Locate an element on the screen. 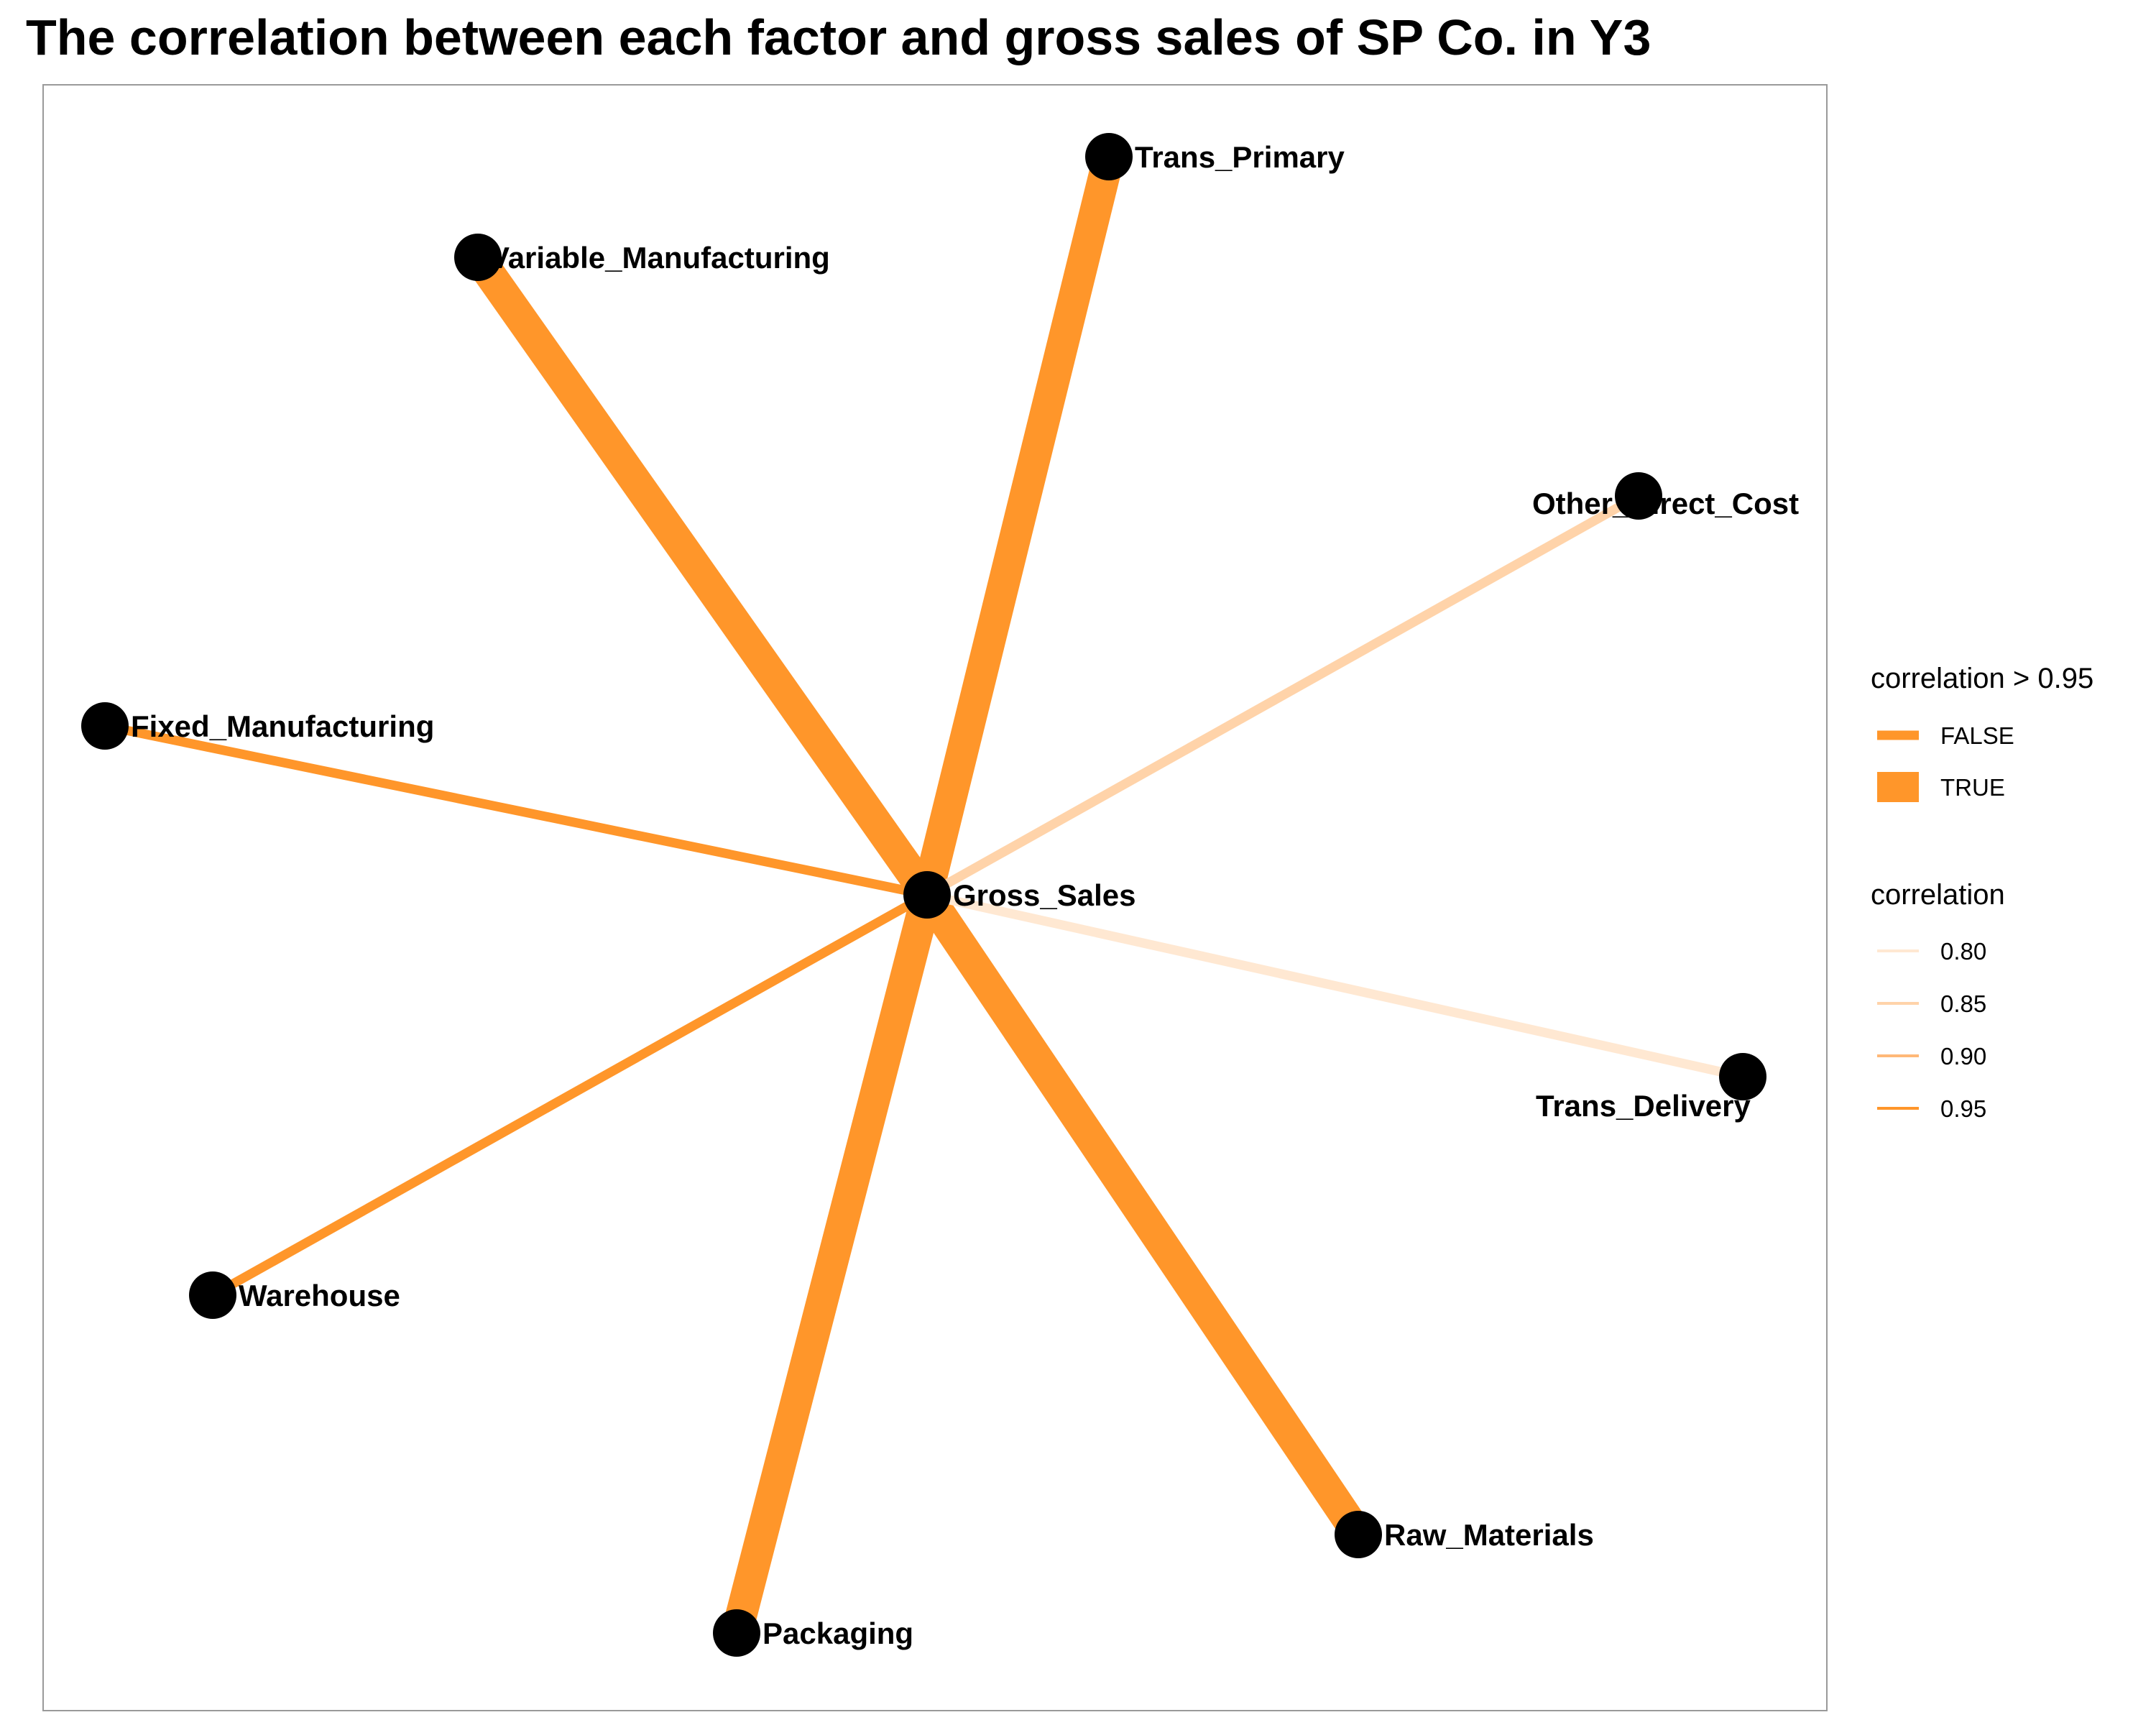  edge-raw-materials is located at coordinates (1143, 1215).